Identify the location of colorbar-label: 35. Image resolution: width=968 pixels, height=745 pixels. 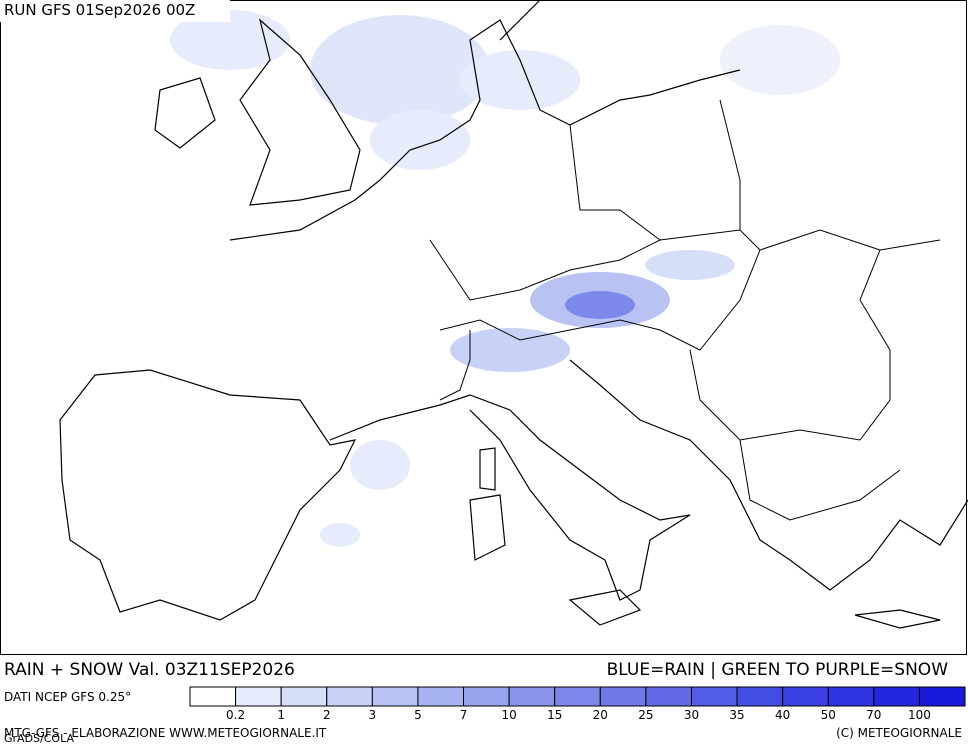
(736, 715).